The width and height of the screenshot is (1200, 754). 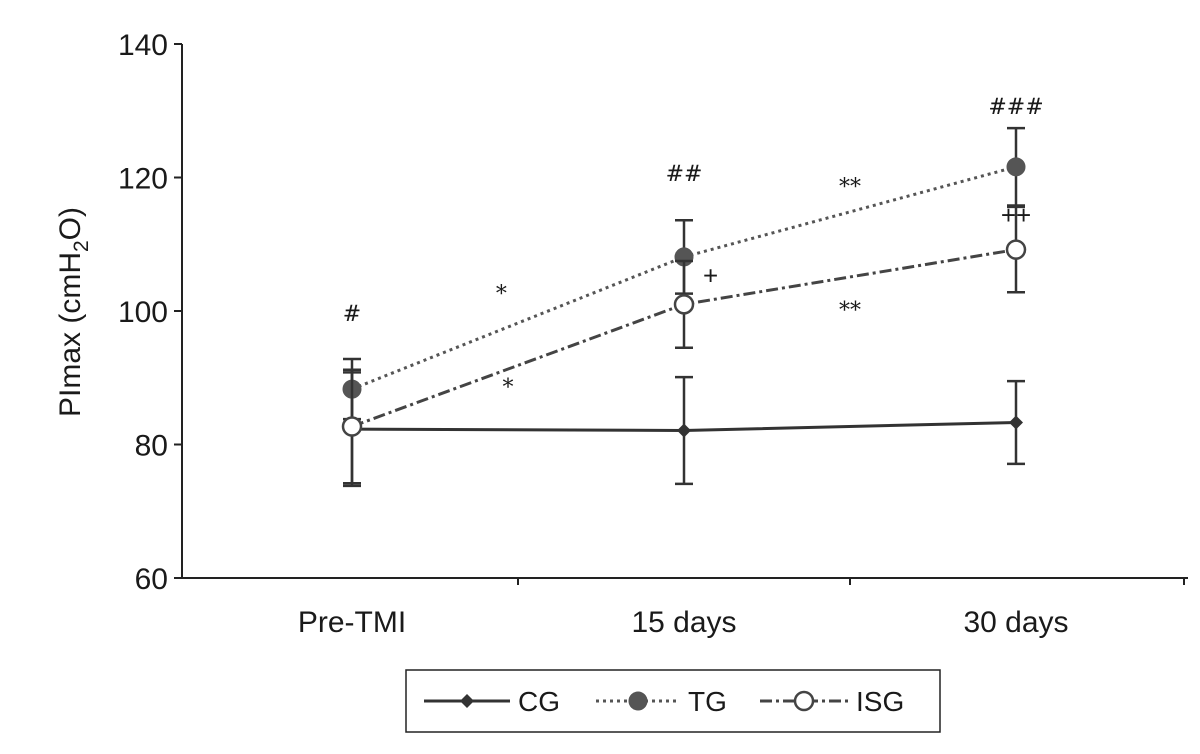 I want to click on y-tick-label: 80, so click(x=151, y=446).